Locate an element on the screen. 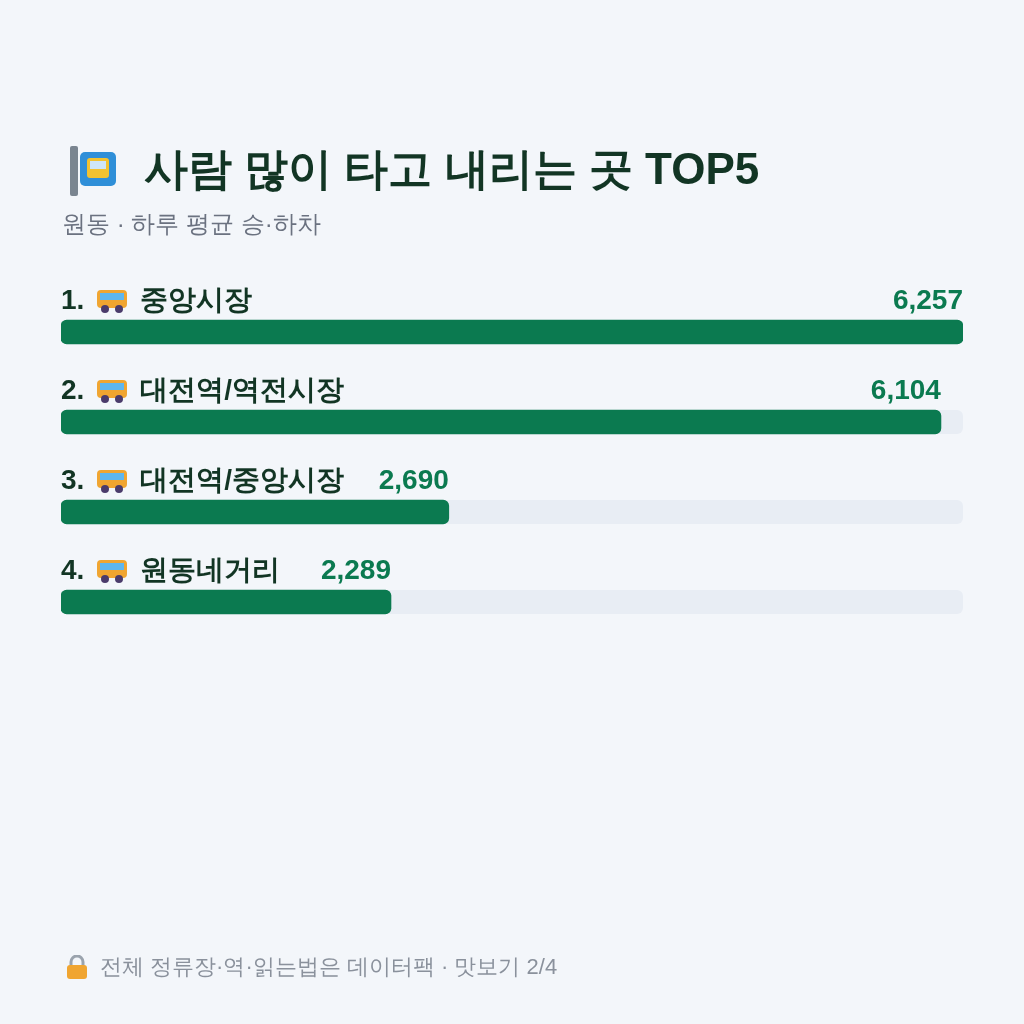 This screenshot has height=1024, width=1024. data-label: 2,690 is located at coordinates (413, 479).